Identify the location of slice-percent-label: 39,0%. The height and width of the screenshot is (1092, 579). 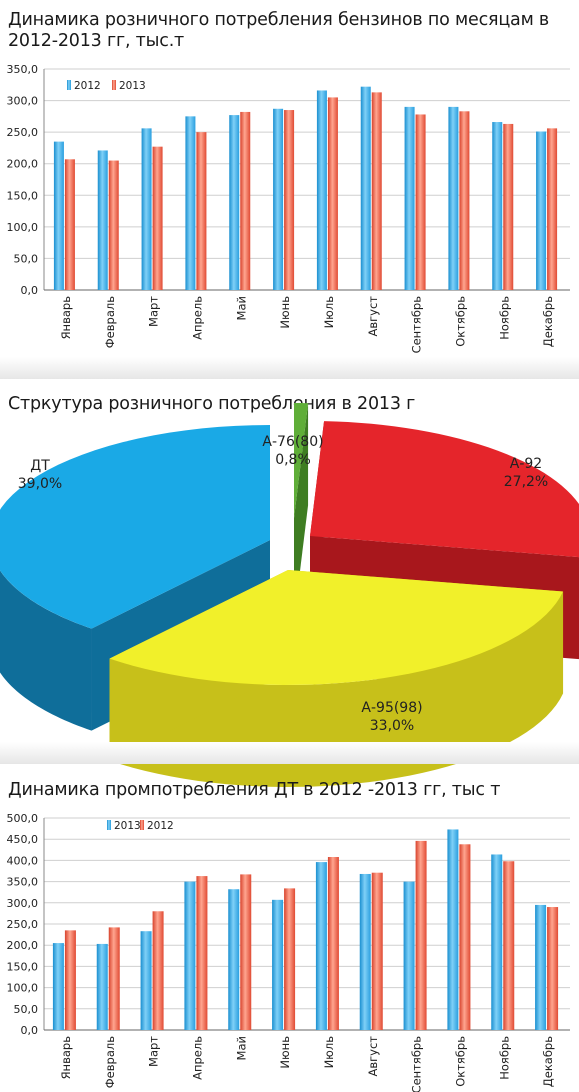
(40, 484).